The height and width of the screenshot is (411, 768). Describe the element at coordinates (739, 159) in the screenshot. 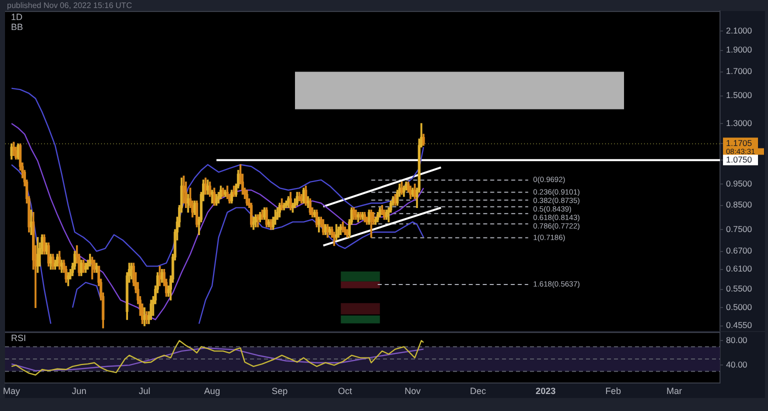

I see `y-tick-label: 1.0750` at that location.